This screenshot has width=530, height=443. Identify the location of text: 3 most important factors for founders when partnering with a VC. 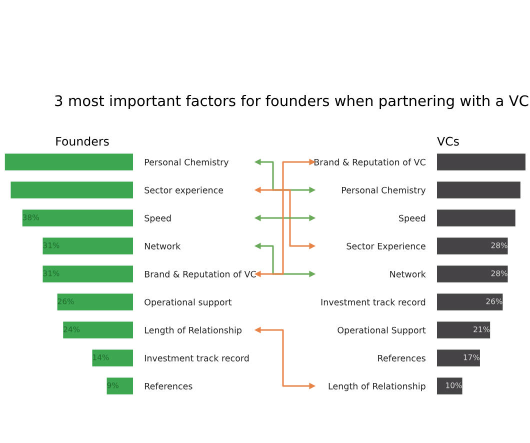
(291, 102).